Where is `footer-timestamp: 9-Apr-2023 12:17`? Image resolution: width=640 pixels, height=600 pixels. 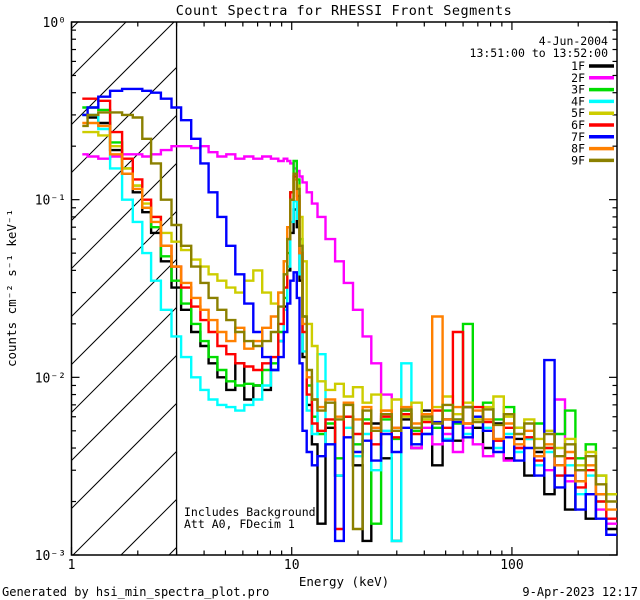
footer-timestamp: 9-Apr-2023 12:17 is located at coordinates (580, 592).